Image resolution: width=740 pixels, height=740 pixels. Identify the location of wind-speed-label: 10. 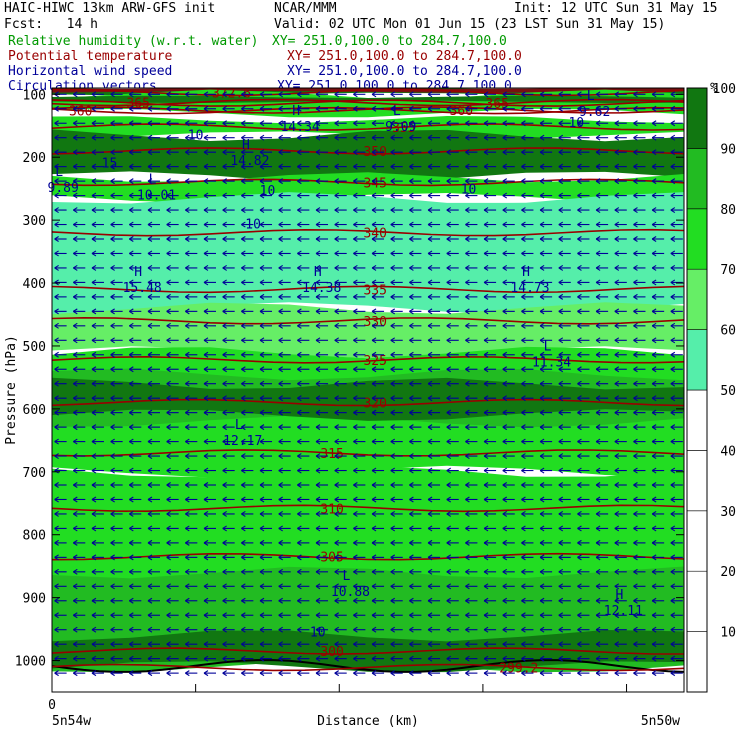
(469, 190).